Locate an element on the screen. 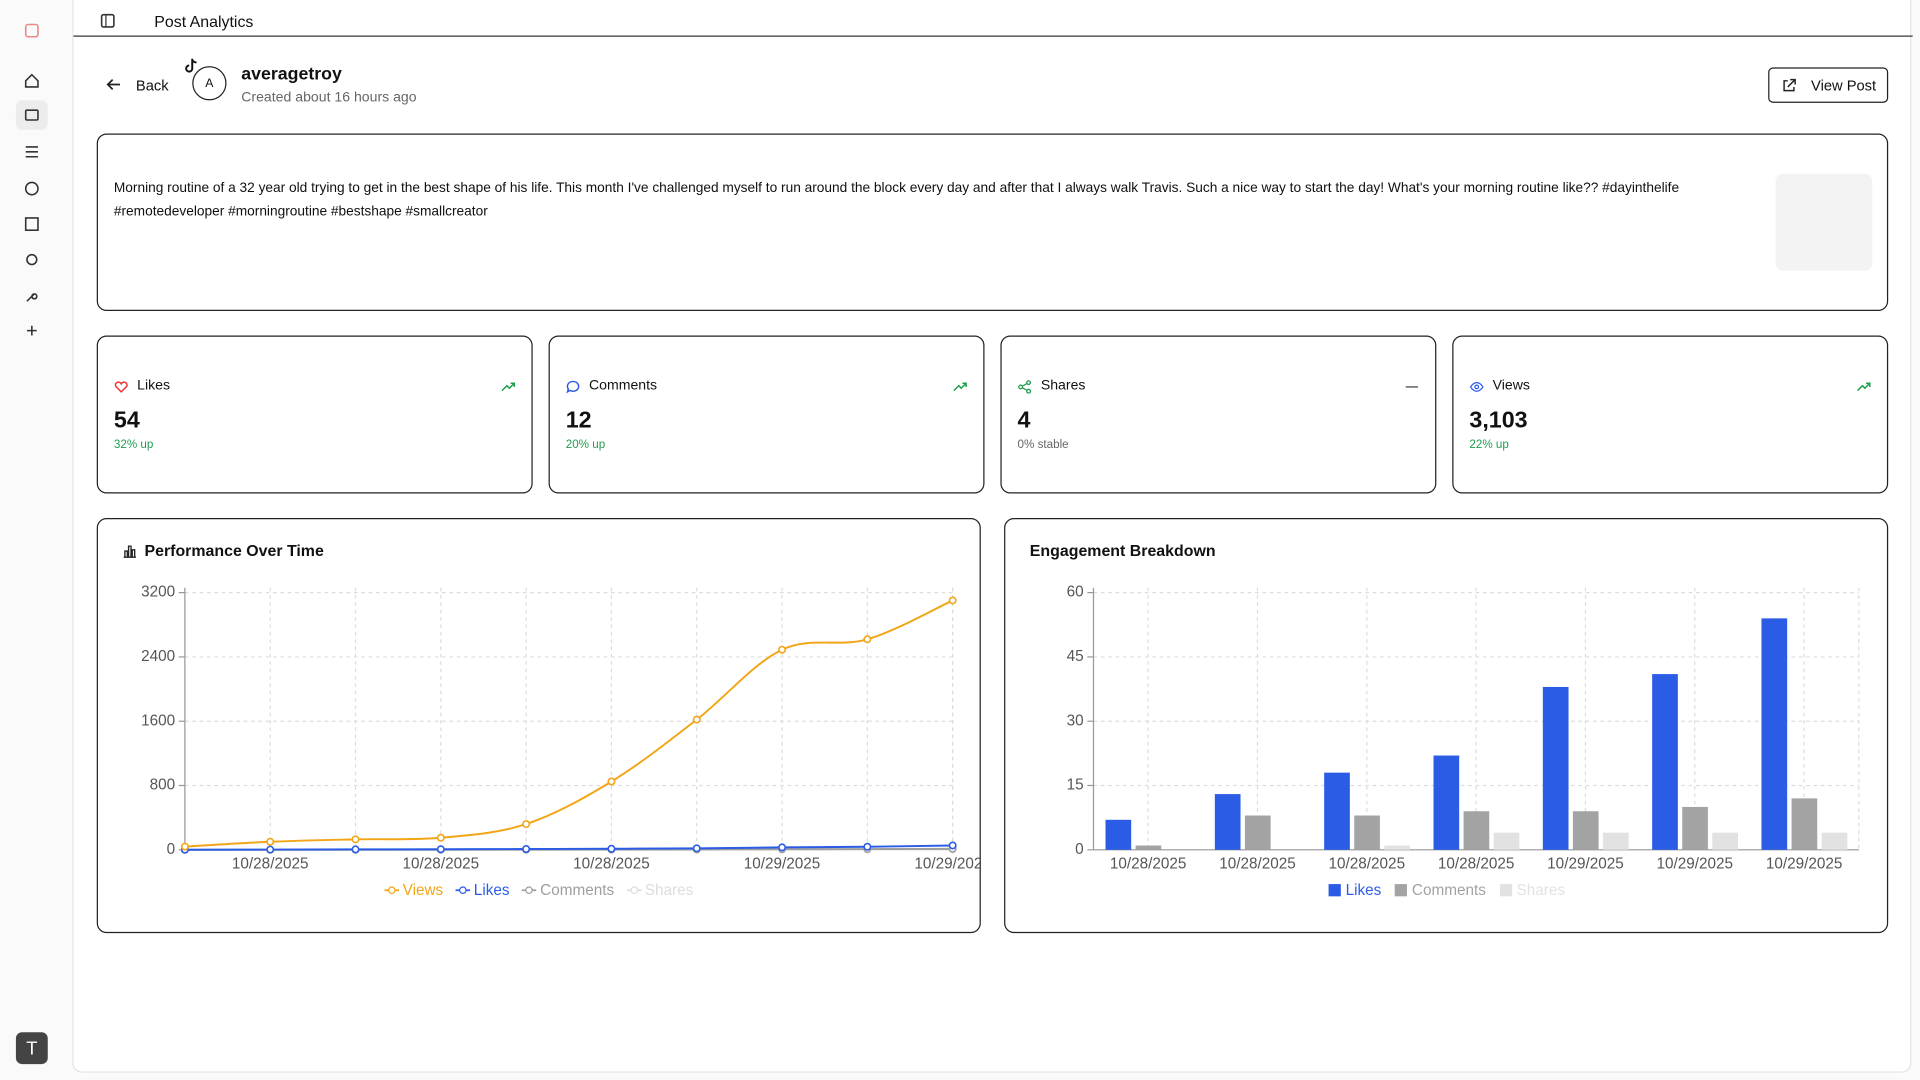  series-line is located at coordinates (569, 723).